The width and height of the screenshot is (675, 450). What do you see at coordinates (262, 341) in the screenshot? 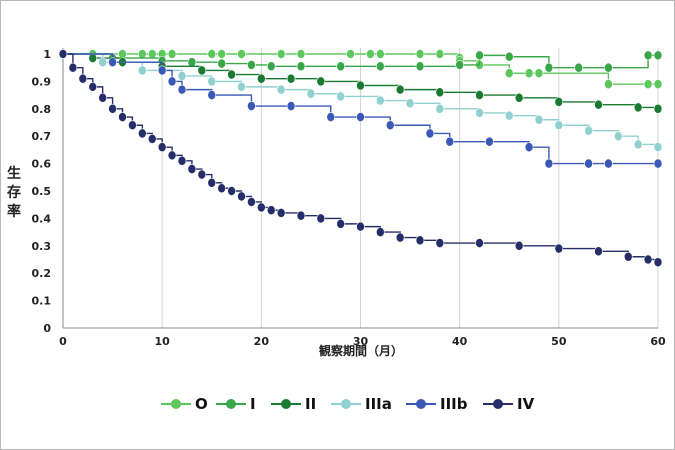
I see `x-tick-label: 20` at bounding box center [262, 341].